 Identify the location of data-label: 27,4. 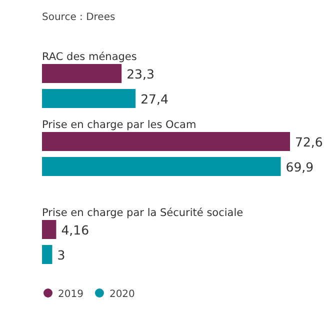
(154, 99).